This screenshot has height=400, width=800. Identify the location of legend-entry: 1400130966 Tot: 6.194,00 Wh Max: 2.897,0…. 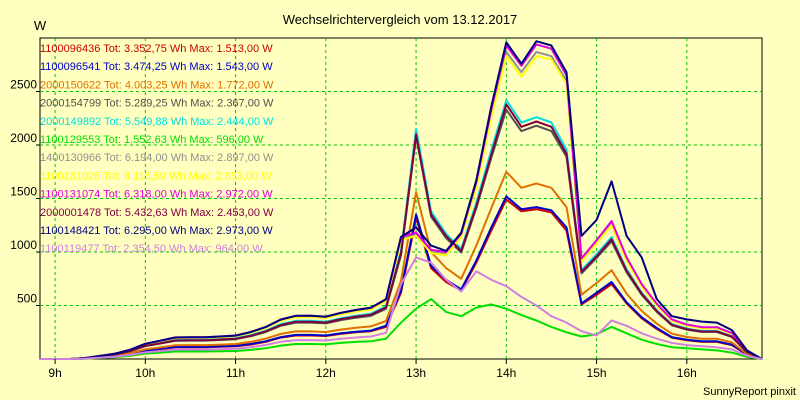
(157, 158).